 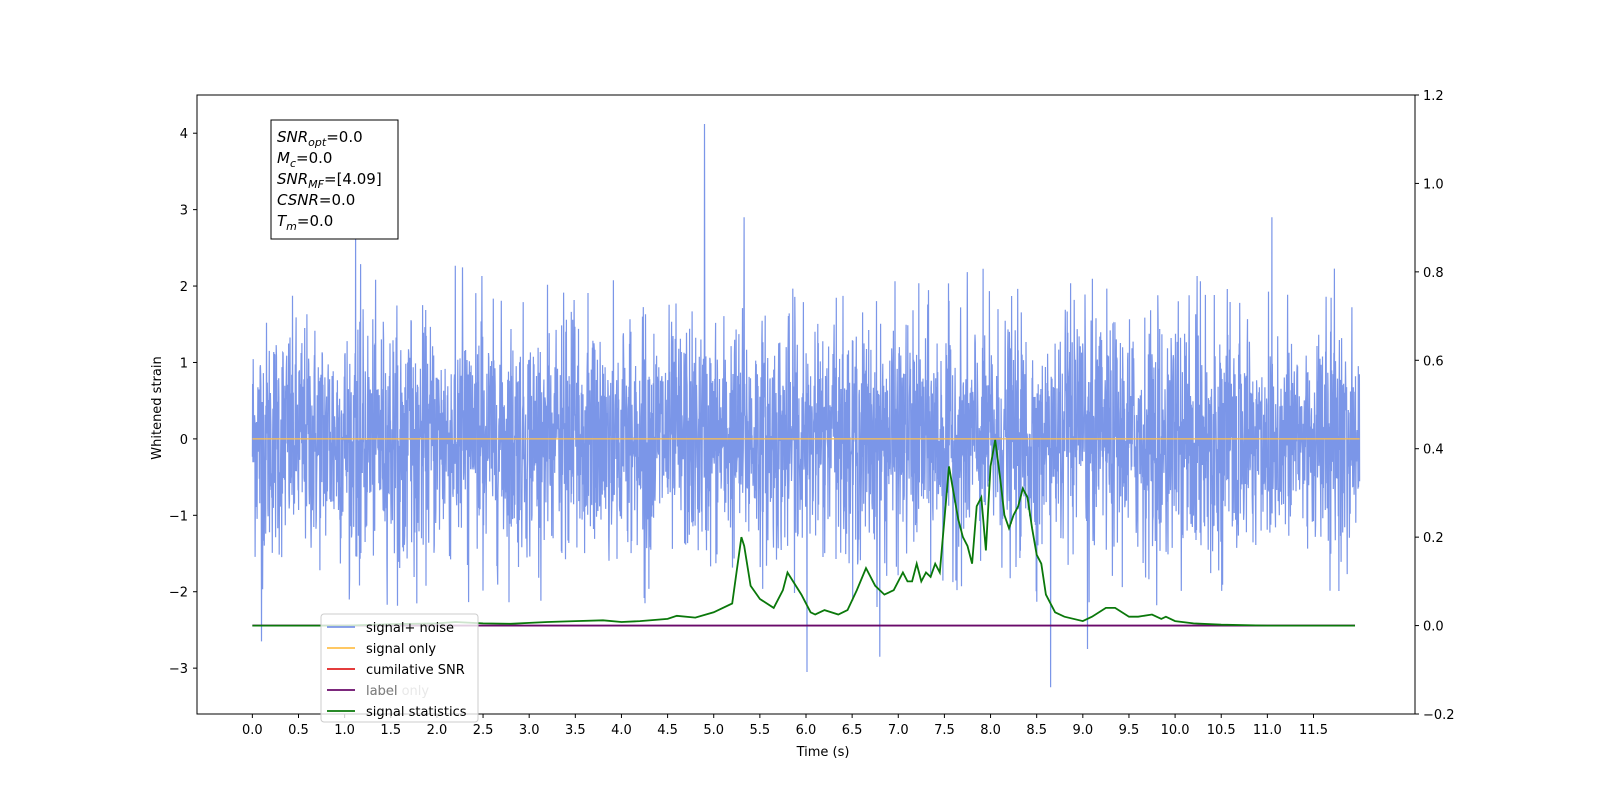 I want to click on y-axis-label: Whitened strain, so click(x=157, y=407).